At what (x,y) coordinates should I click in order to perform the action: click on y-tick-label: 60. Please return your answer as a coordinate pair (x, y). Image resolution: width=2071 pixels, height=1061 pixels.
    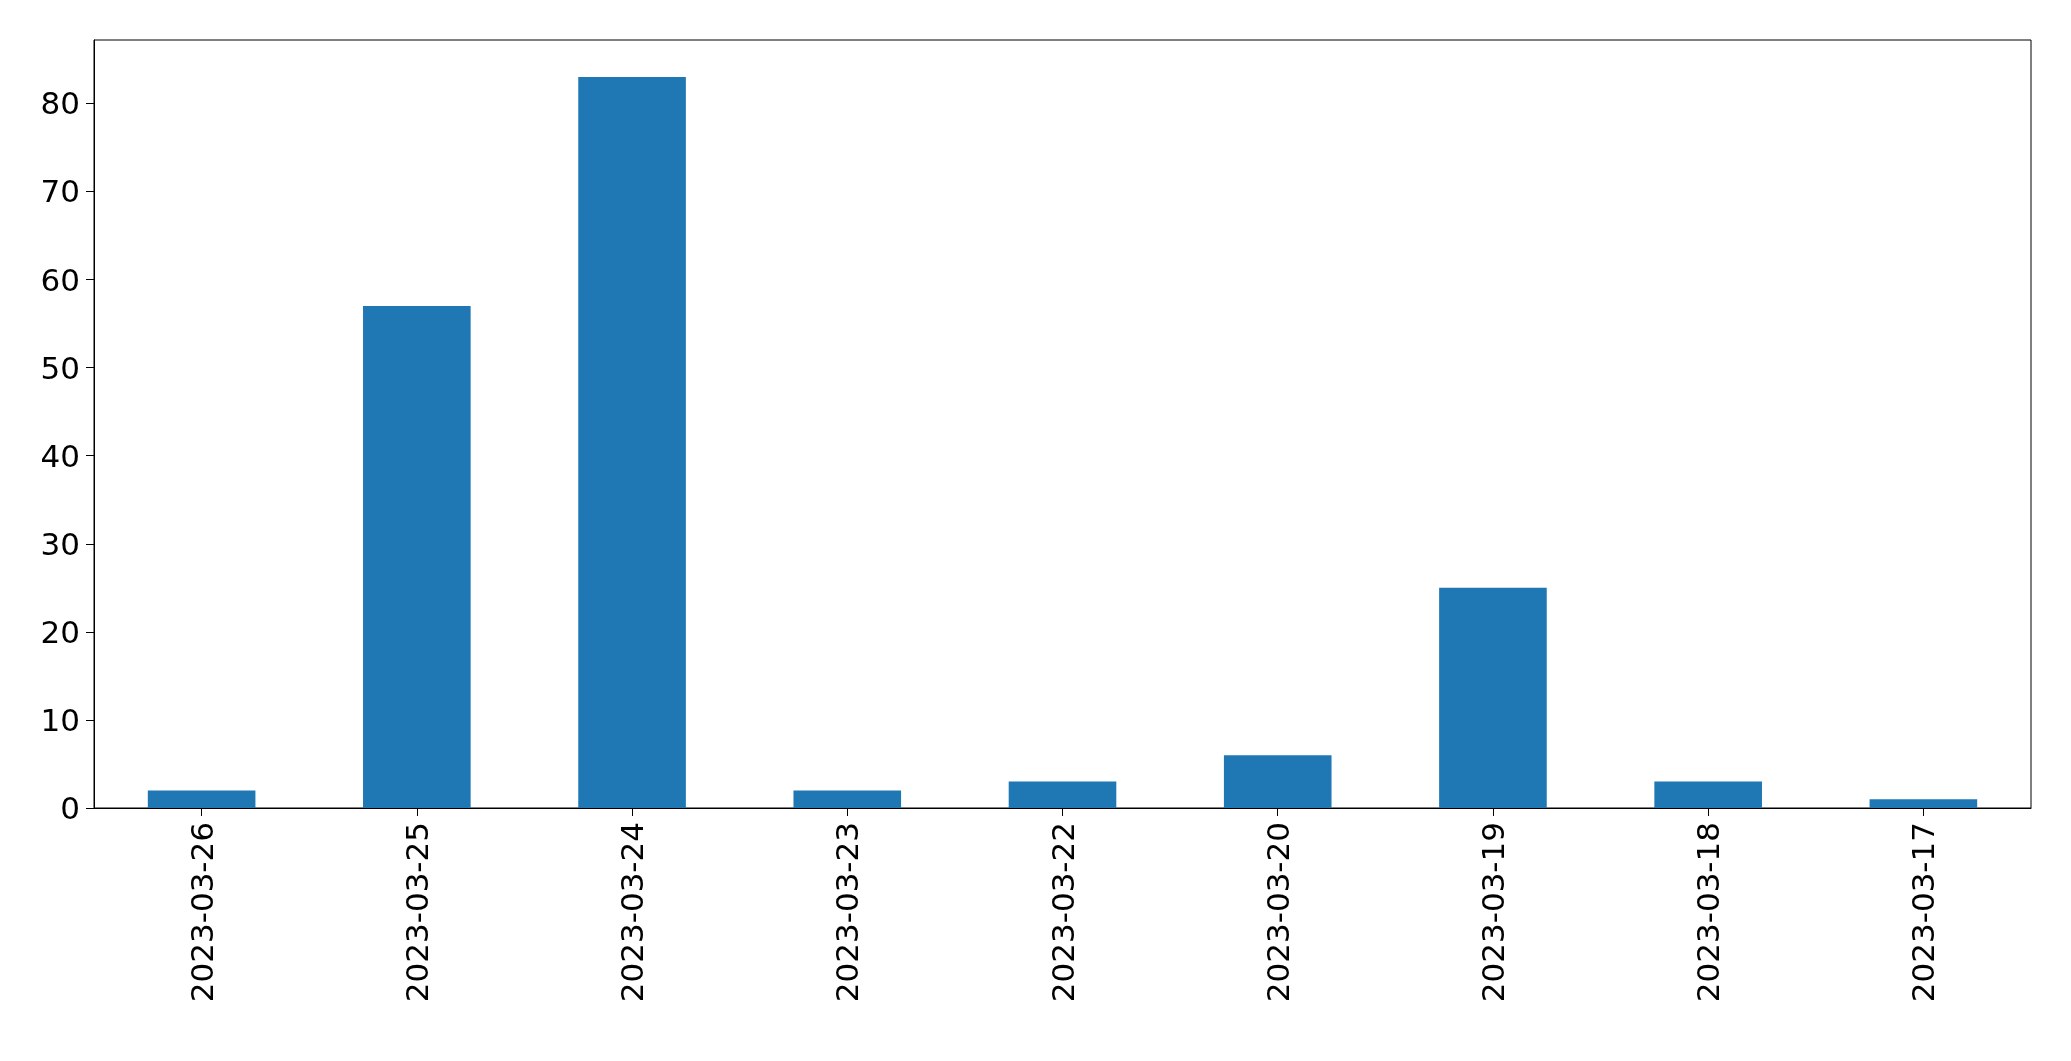
    Looking at the image, I should click on (60, 279).